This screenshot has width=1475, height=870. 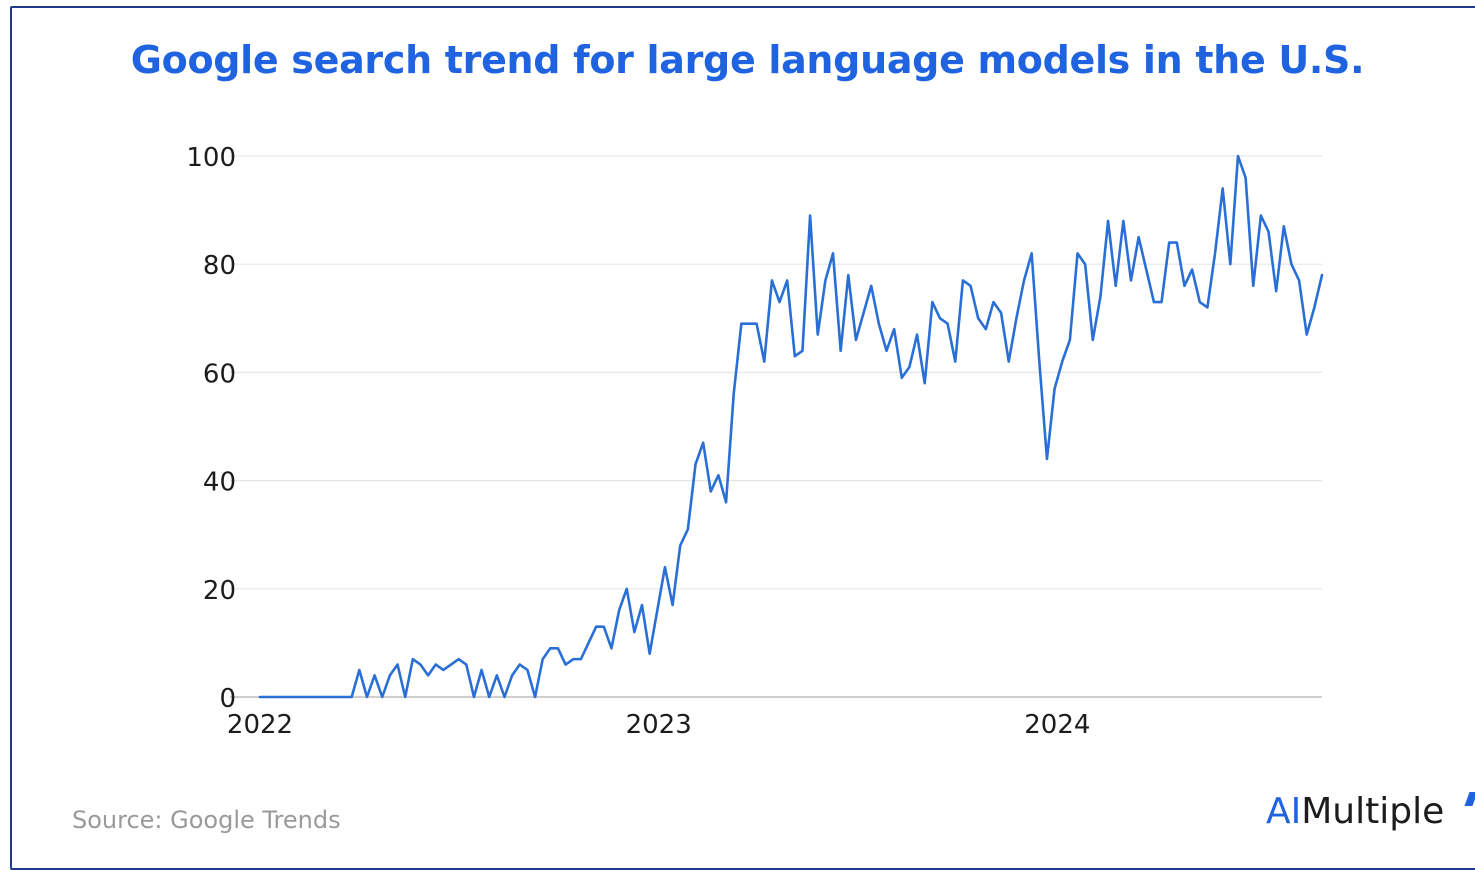 What do you see at coordinates (219, 591) in the screenshot?
I see `y-tick-label-20: 20` at bounding box center [219, 591].